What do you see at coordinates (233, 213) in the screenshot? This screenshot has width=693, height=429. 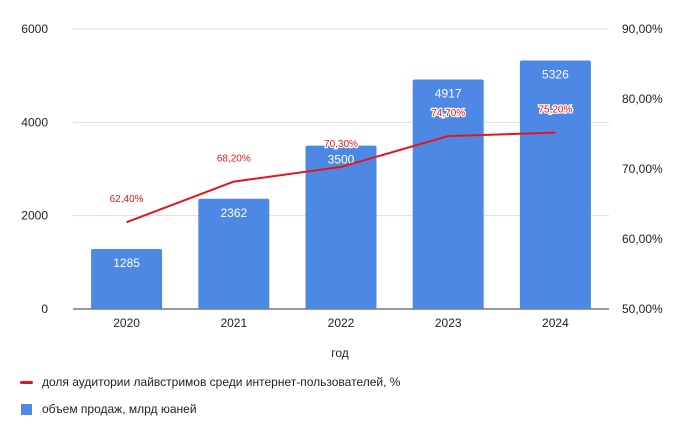 I see `bar-value-label: 2362` at bounding box center [233, 213].